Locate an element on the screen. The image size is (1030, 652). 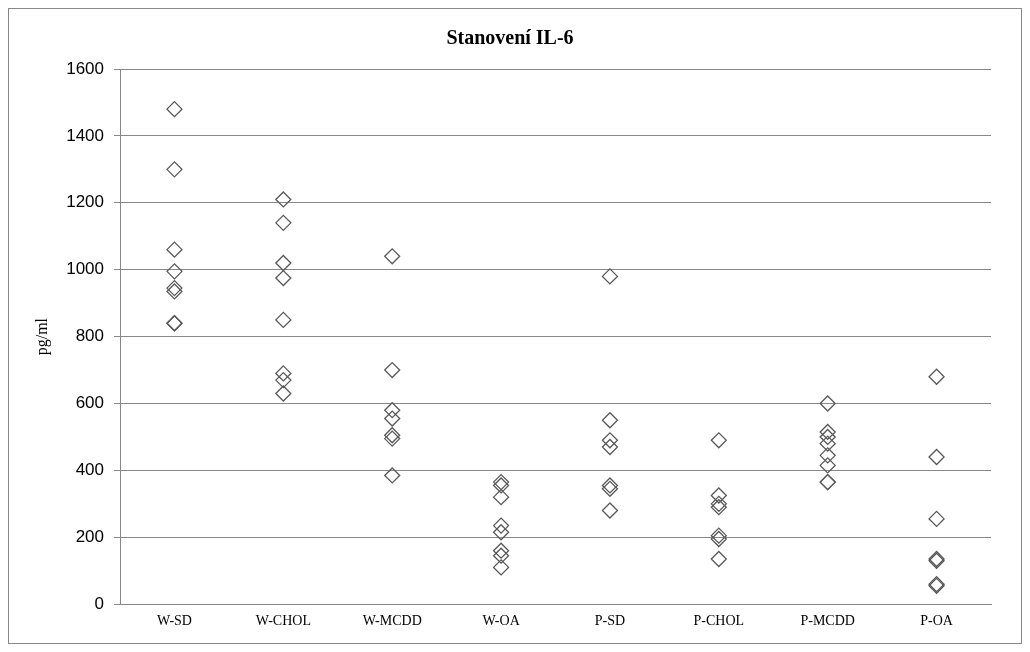
y-tick-label: 1200 is located at coordinates (85, 202).